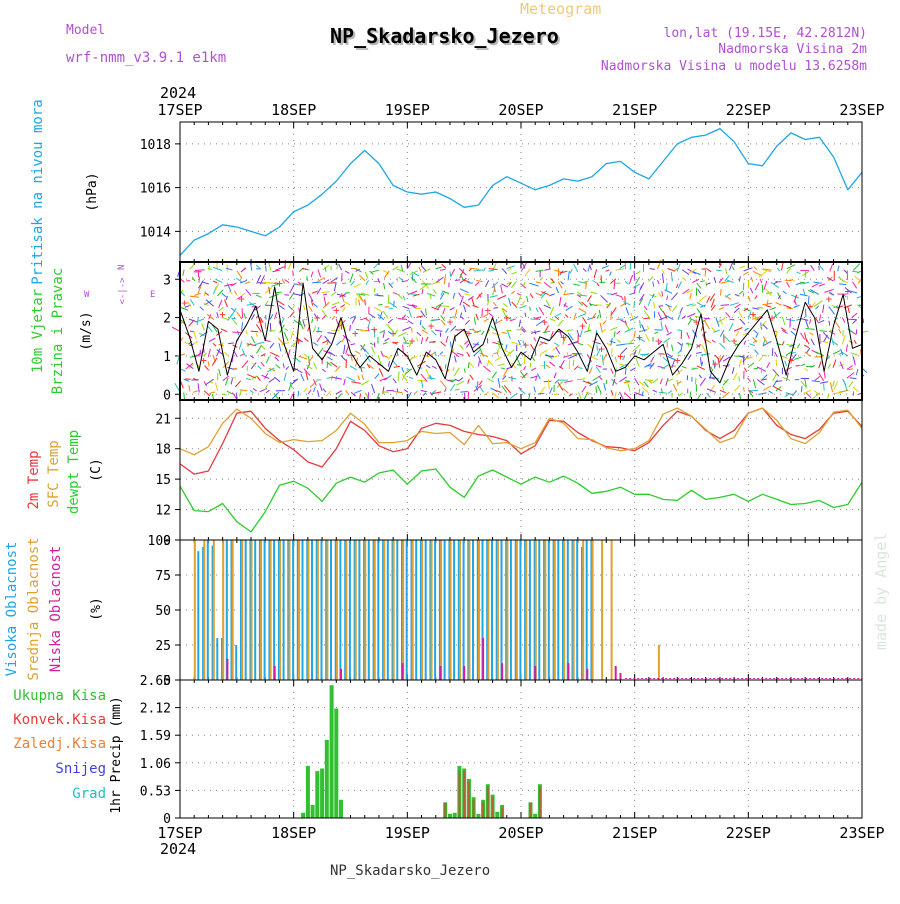  Describe the element at coordinates (521, 192) in the screenshot. I see `panel-frame-pressure` at that location.